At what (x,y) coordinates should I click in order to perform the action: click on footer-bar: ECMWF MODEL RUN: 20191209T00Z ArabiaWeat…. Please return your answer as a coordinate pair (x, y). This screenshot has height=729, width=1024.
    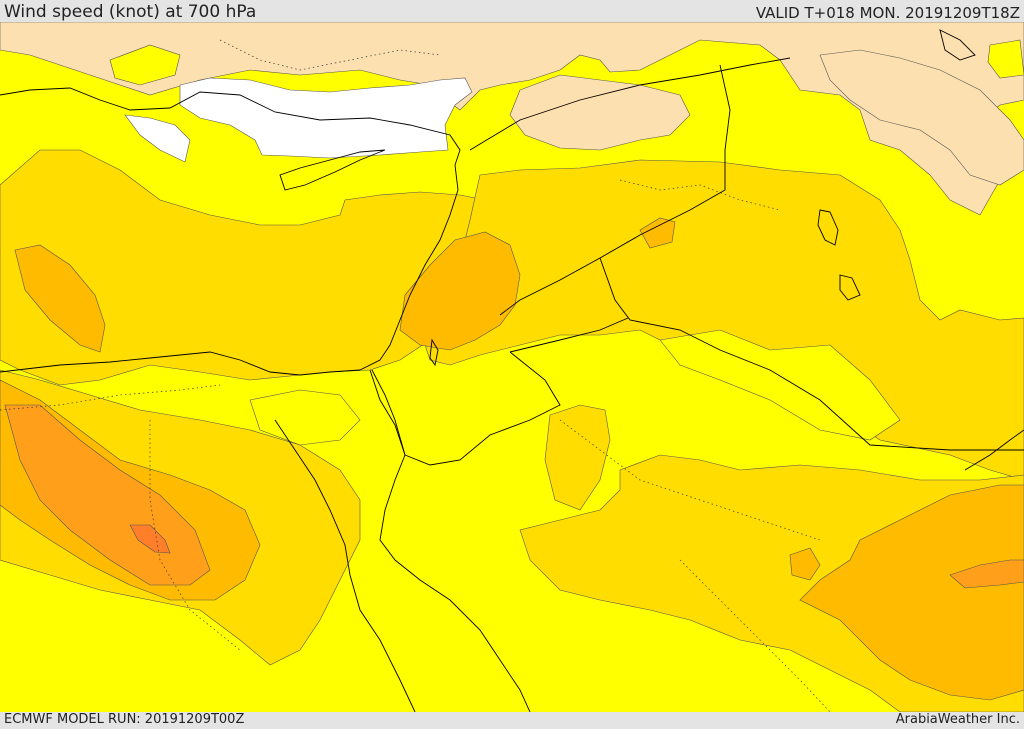
    Looking at the image, I should click on (512, 720).